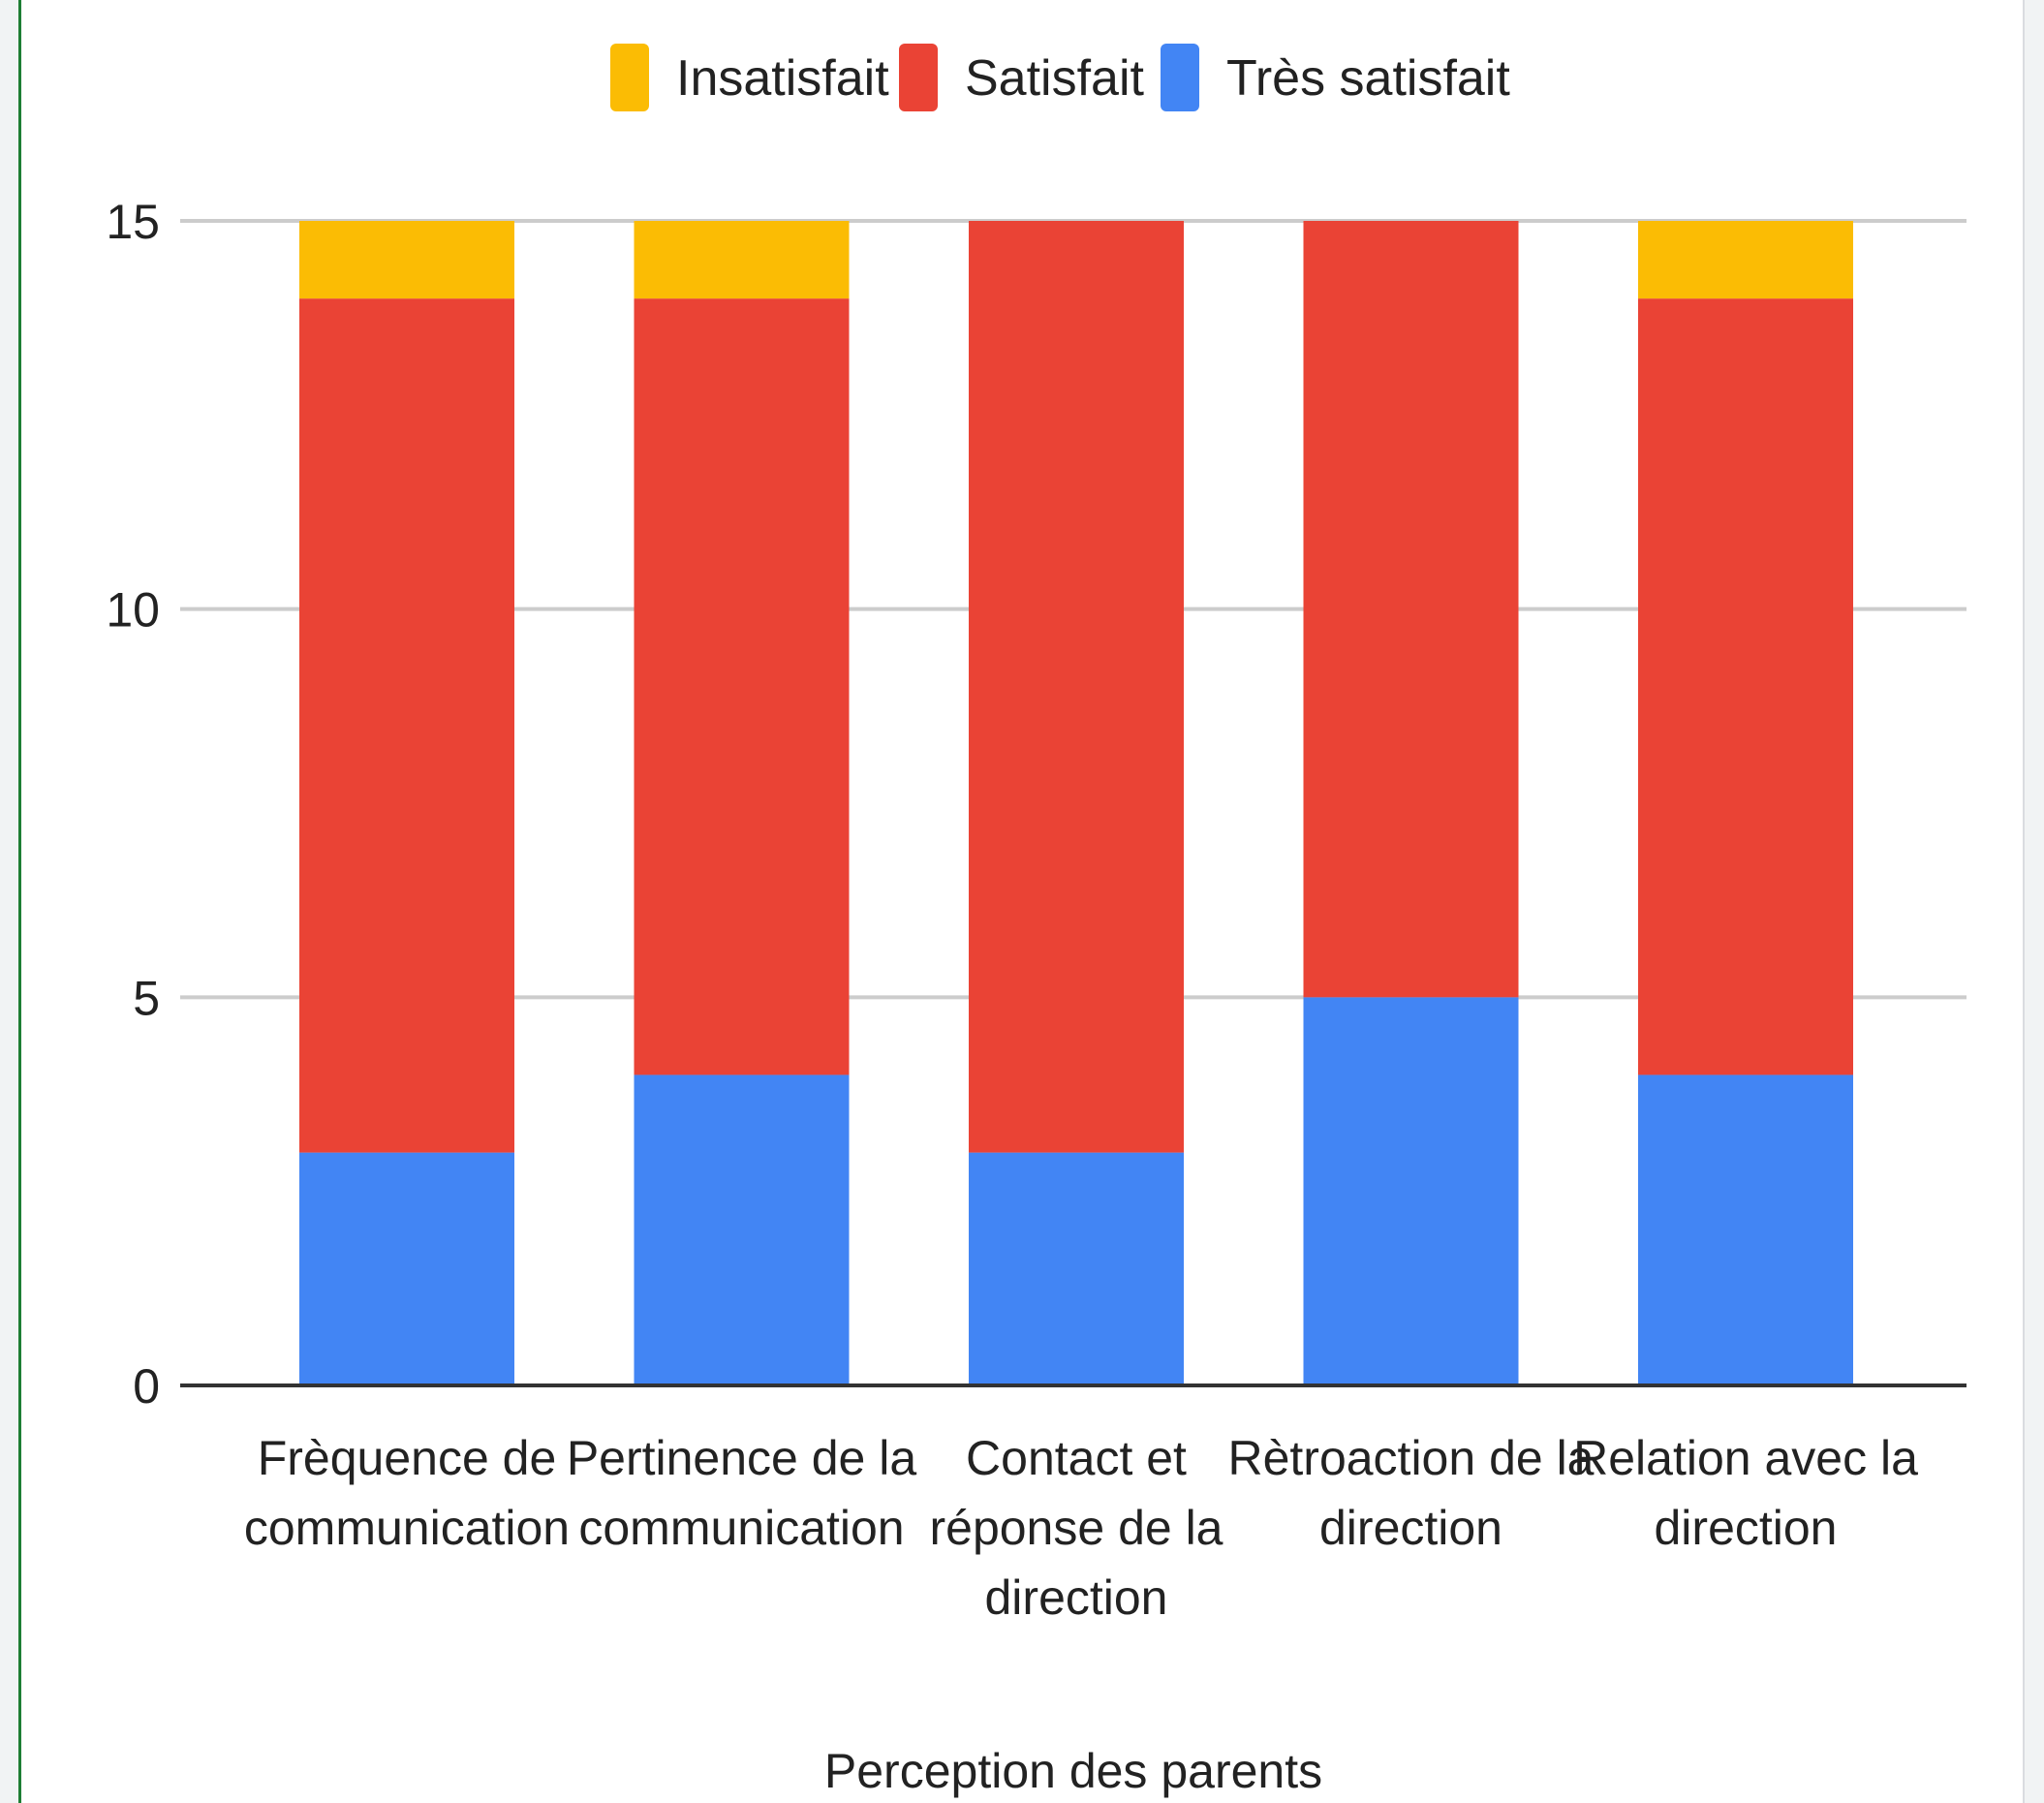  I want to click on legend-label: Insatisfait, so click(782, 78).